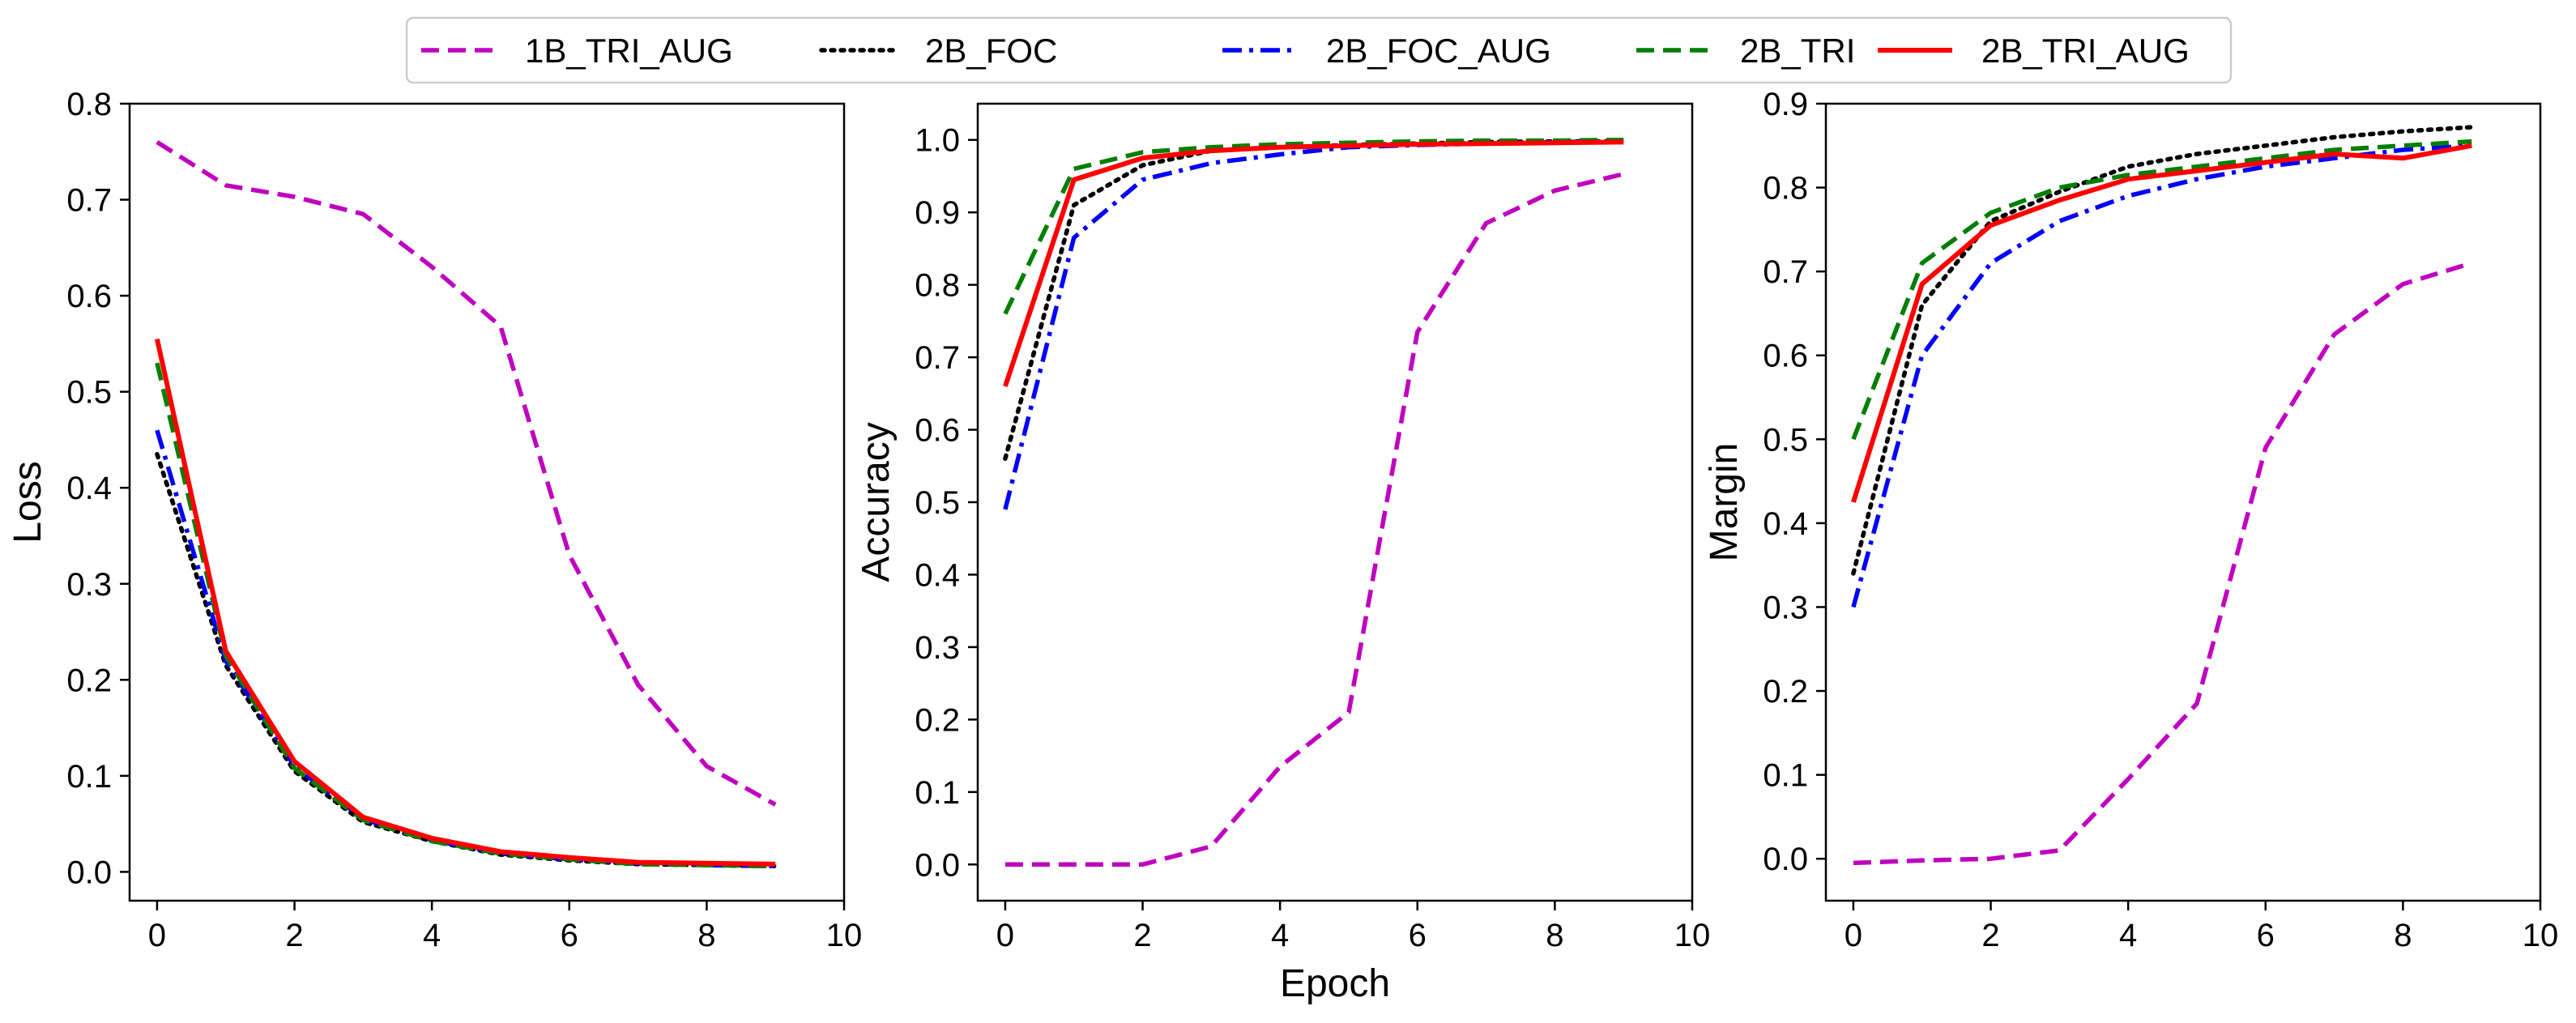 This screenshot has width=2576, height=1023. I want to click on legend-item-2b-tri: 2B_TRI, so click(1745, 51).